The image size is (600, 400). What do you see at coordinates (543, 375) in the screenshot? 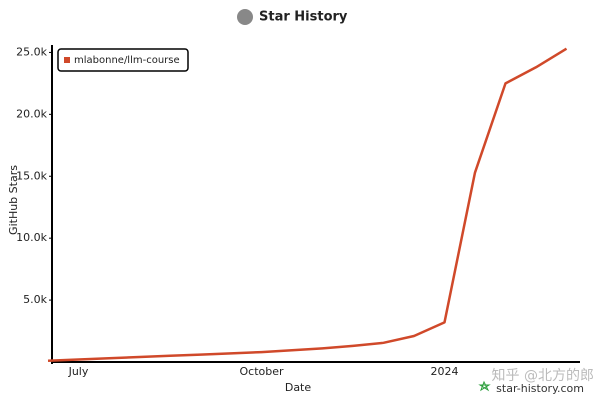
I see `watermark: 知乎 @北方的郎` at bounding box center [543, 375].